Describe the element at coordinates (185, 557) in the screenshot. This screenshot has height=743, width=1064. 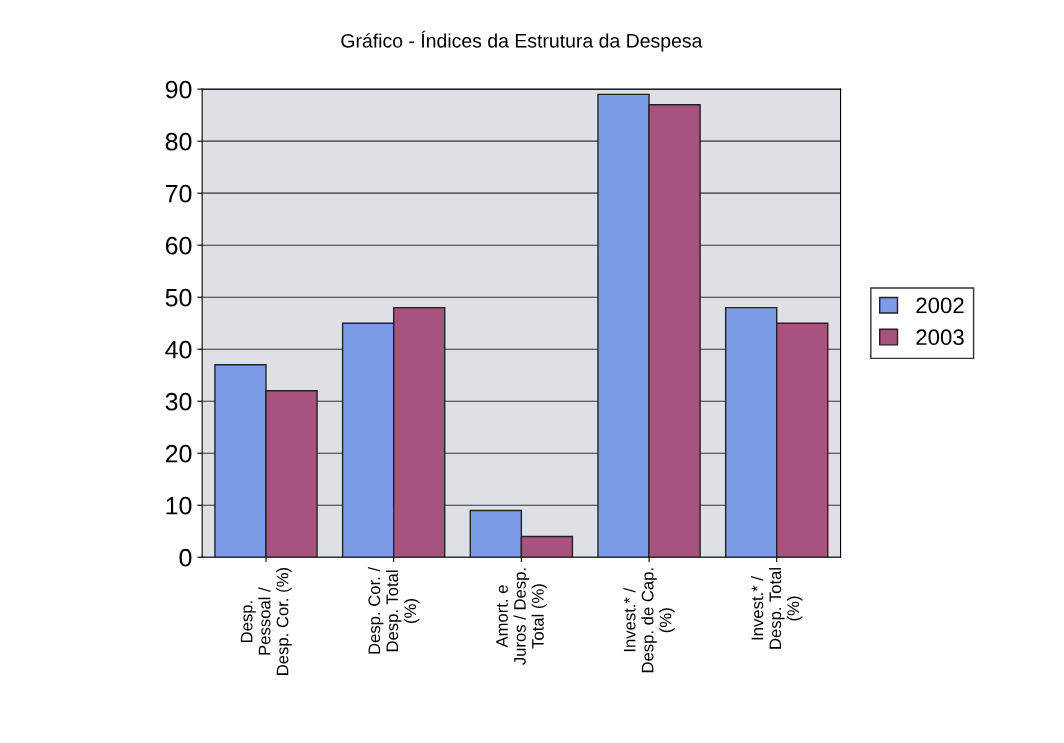
I see `y-tick-label: 0` at that location.